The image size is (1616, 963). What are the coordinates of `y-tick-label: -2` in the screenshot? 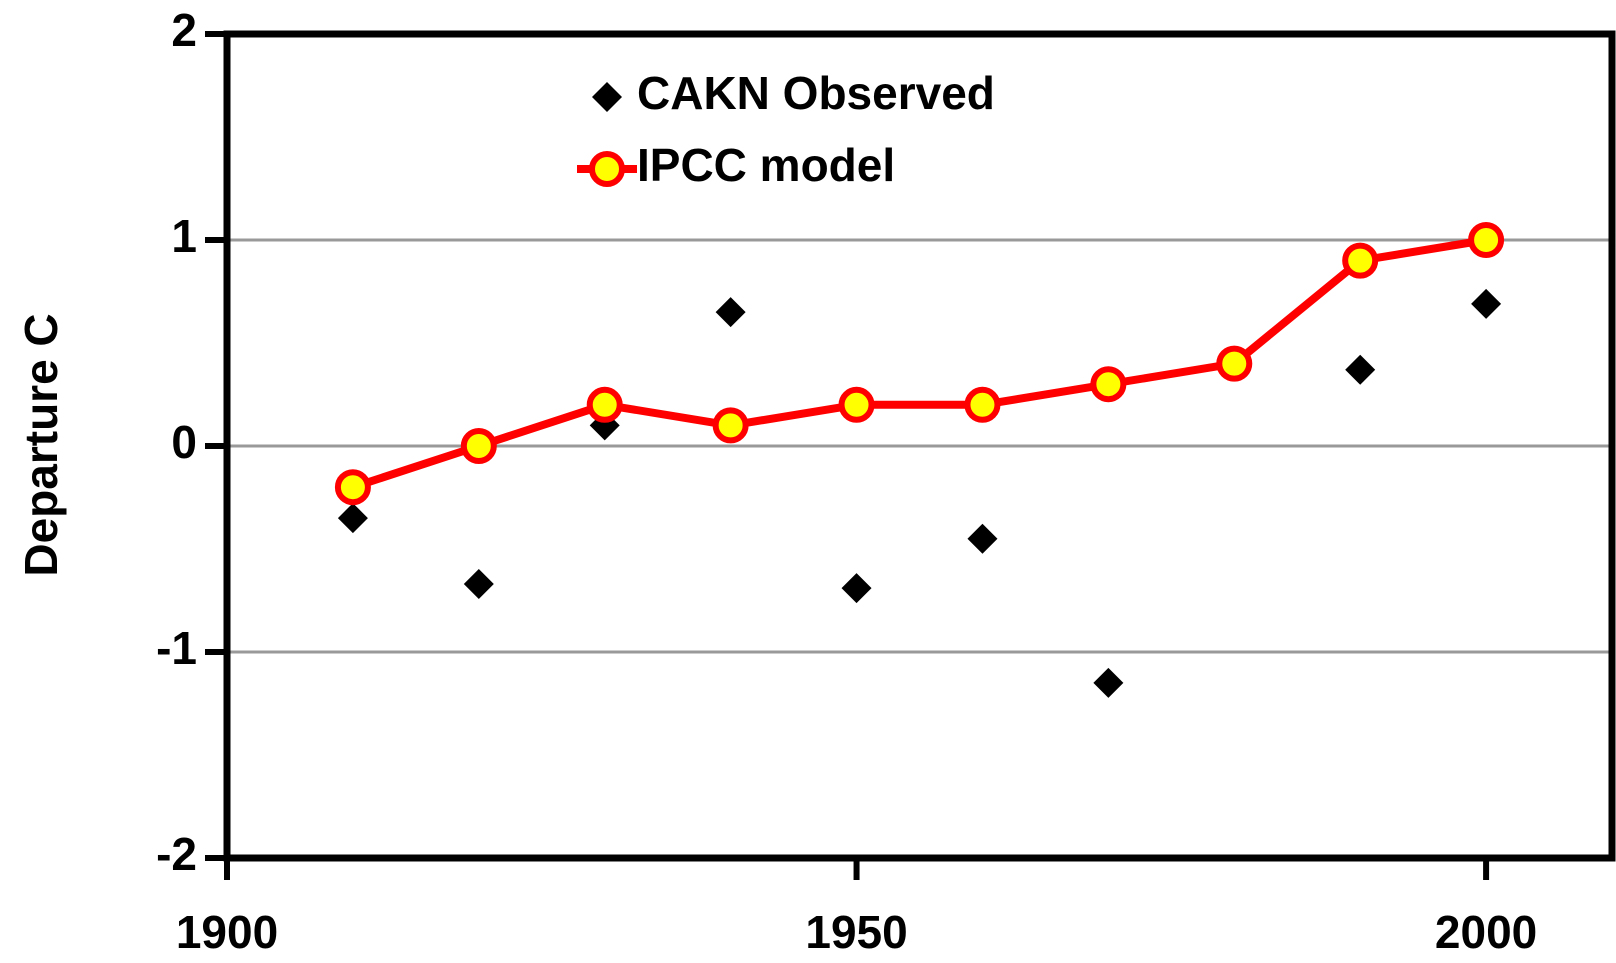 It's located at (176, 854).